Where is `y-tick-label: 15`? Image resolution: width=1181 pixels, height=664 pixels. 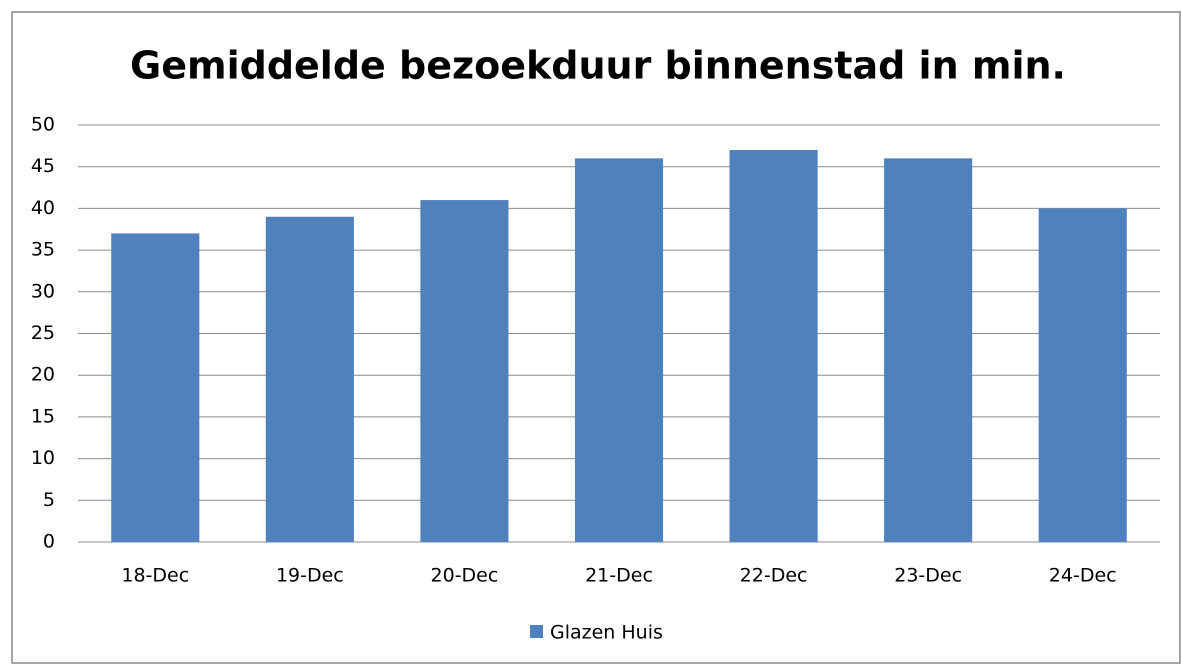
y-tick-label: 15 is located at coordinates (43, 416).